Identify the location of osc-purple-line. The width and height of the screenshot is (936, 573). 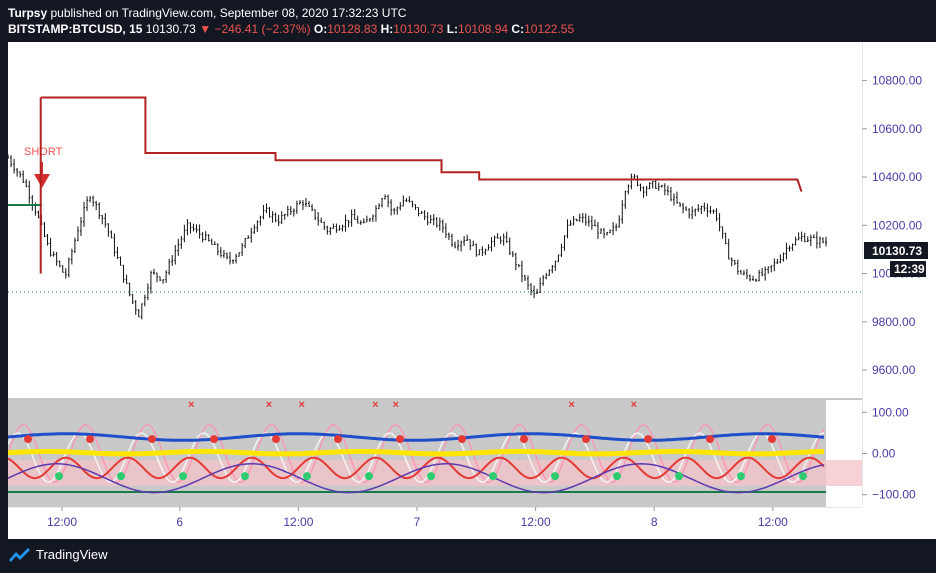
(416, 478).